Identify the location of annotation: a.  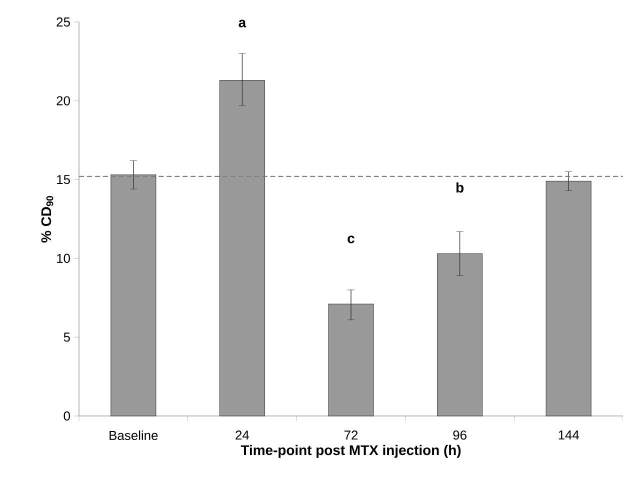
(242, 24).